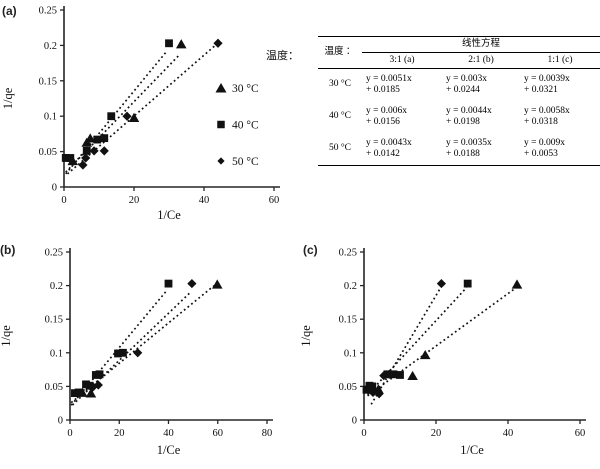 The image size is (600, 469). What do you see at coordinates (267, 433) in the screenshot?
I see `x-tick-label: 80` at bounding box center [267, 433].